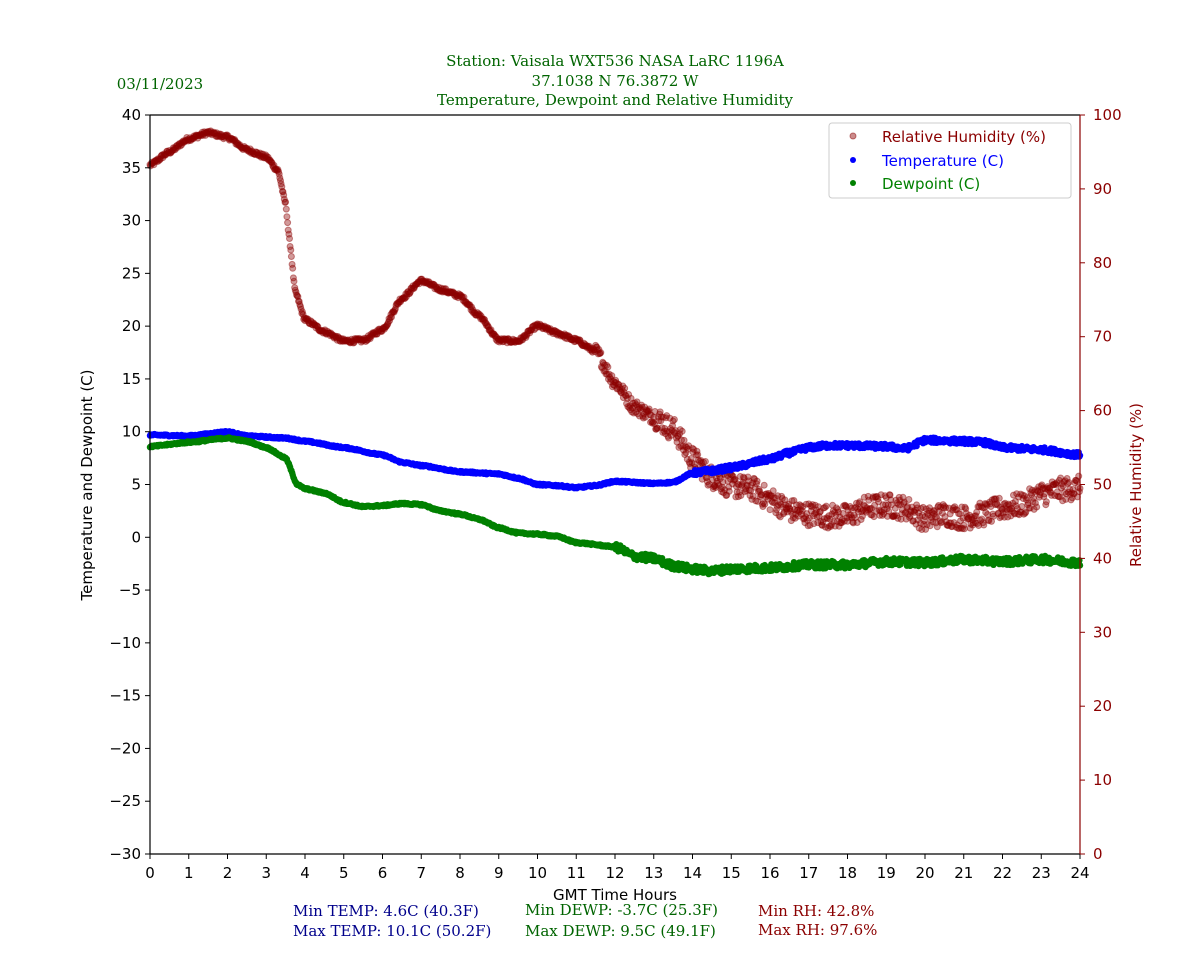 This screenshot has height=960, width=1200. What do you see at coordinates (1107, 115) in the screenshot?
I see `right-y-tick-label: 100` at bounding box center [1107, 115].